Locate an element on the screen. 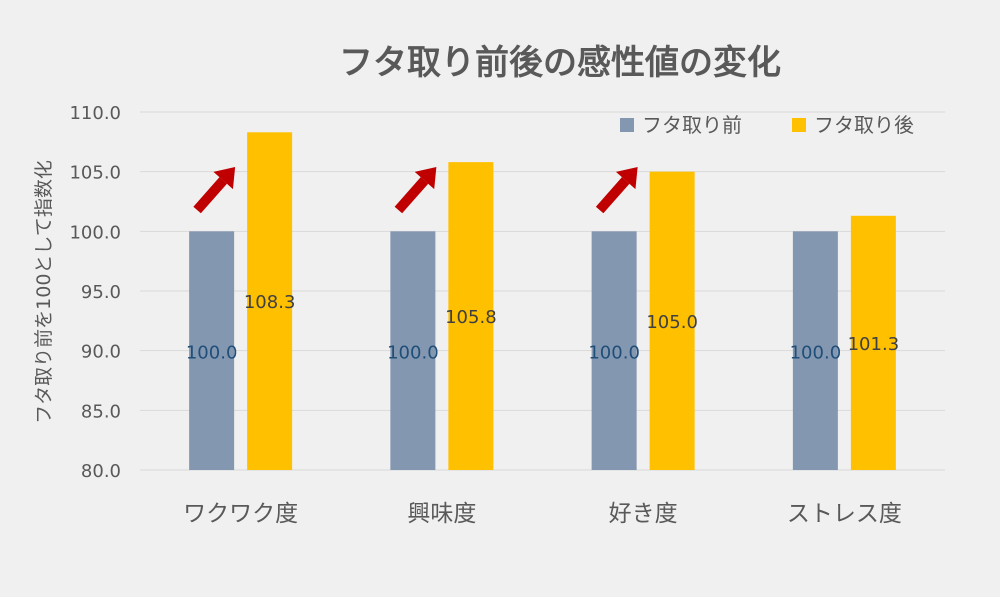 The image size is (1000, 597). data-label: 105.0 is located at coordinates (672, 322).